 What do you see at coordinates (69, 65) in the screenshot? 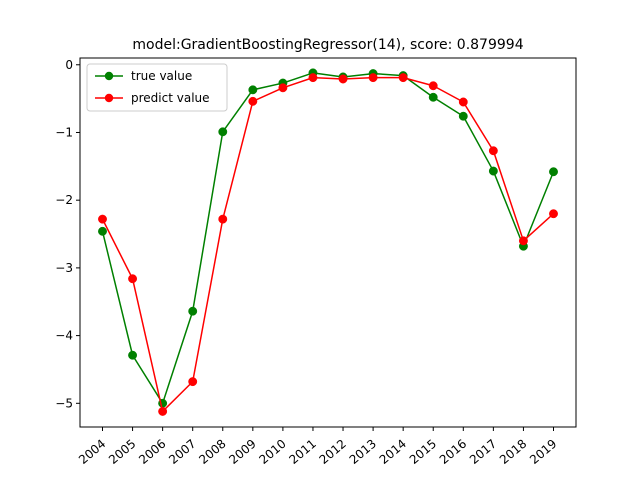
I see `y-tick-label: 0` at bounding box center [69, 65].